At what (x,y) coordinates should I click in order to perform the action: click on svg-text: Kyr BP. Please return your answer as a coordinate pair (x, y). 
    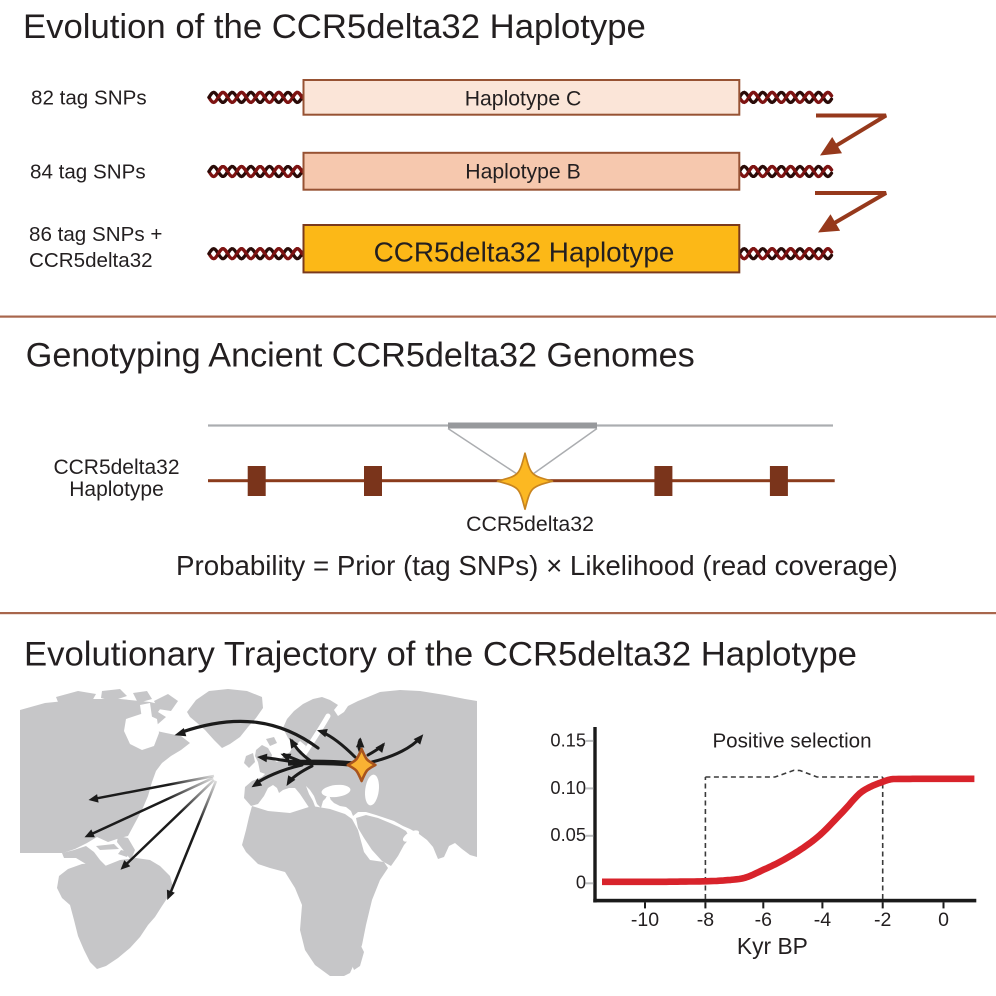
    Looking at the image, I should click on (772, 946).